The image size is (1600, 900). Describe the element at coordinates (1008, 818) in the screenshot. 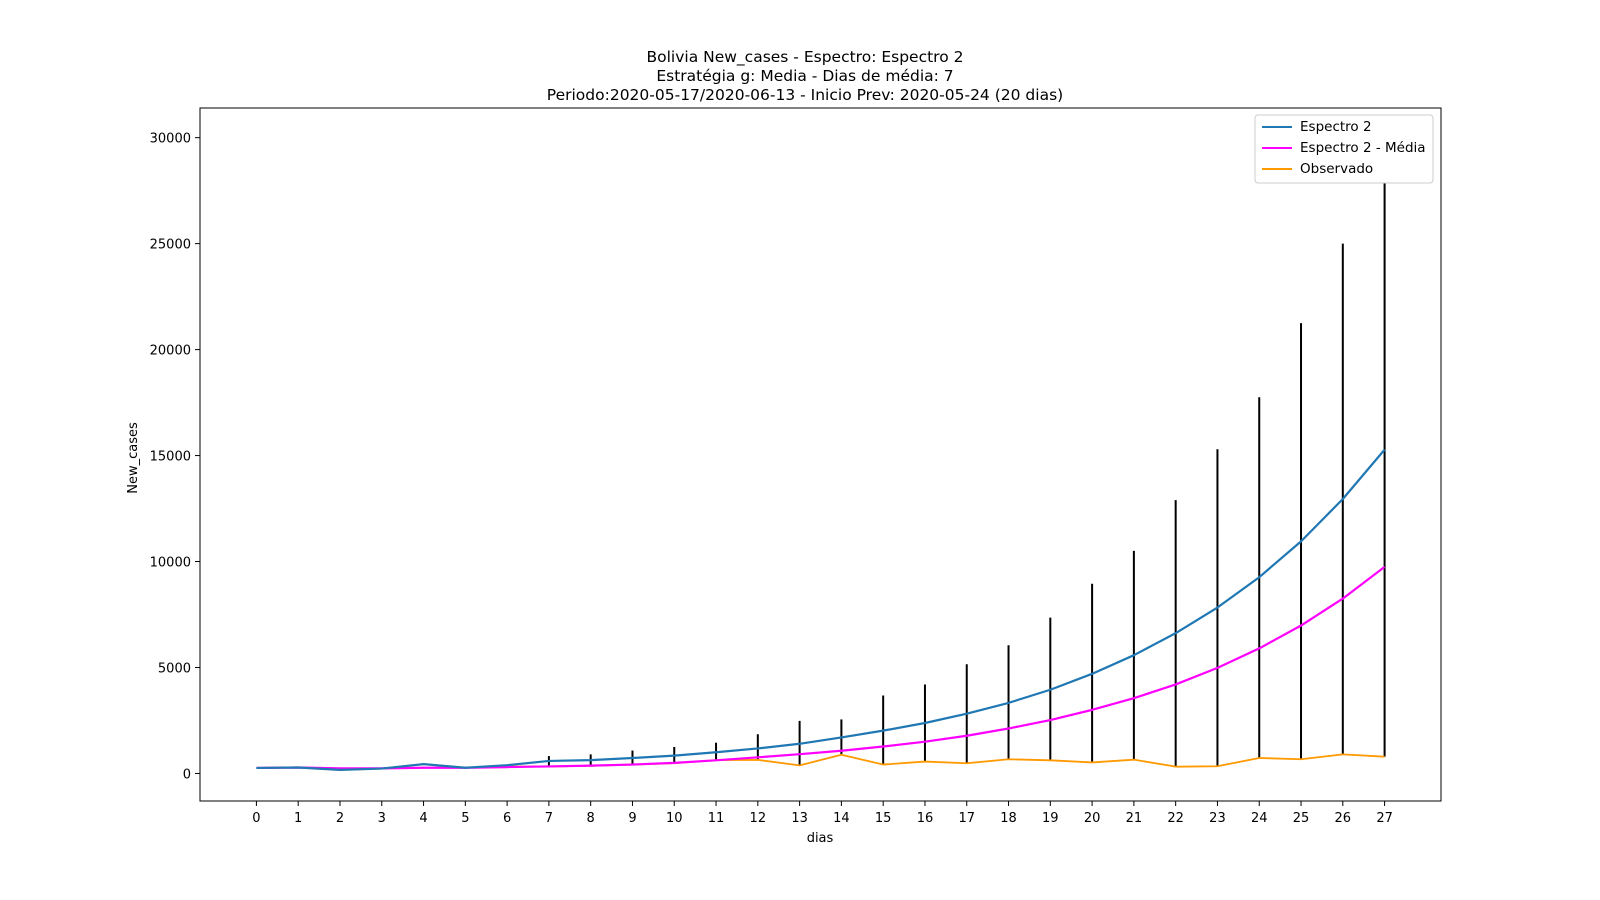

I see `x-tick-label-18: 18` at that location.